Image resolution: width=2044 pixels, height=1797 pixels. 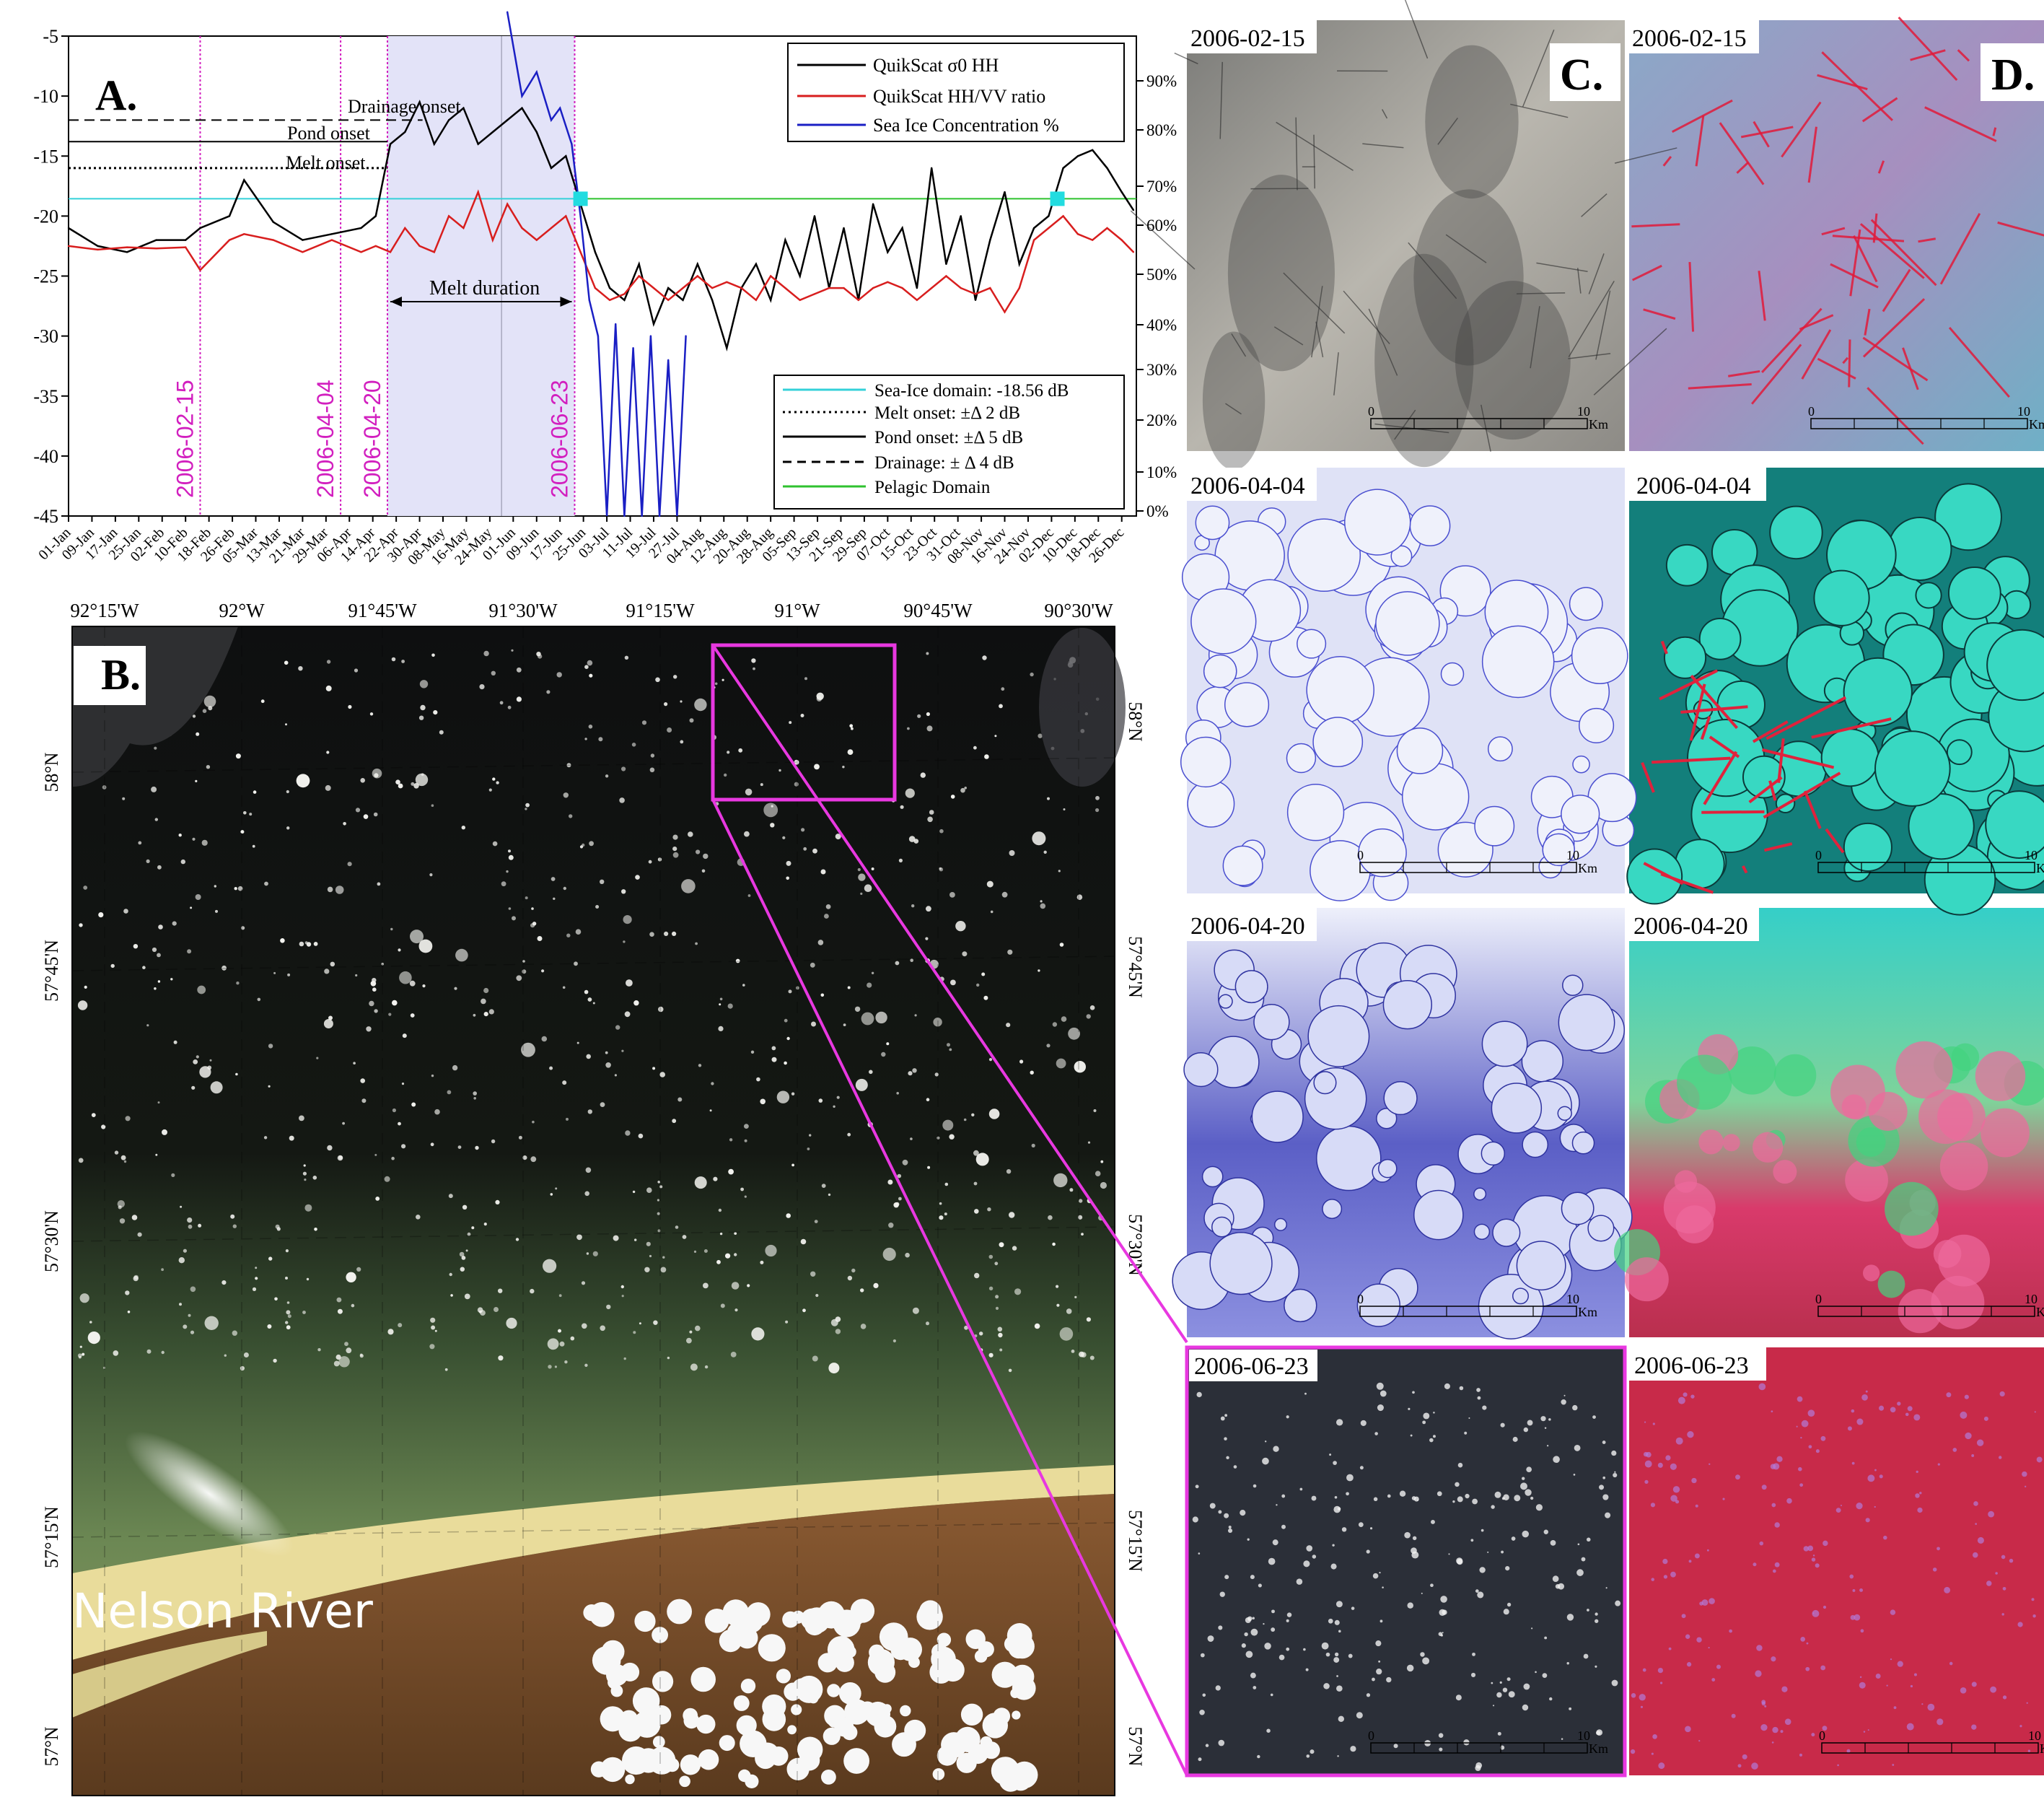 What do you see at coordinates (1479, 1748) in the screenshot?
I see `scale-bar-box` at bounding box center [1479, 1748].